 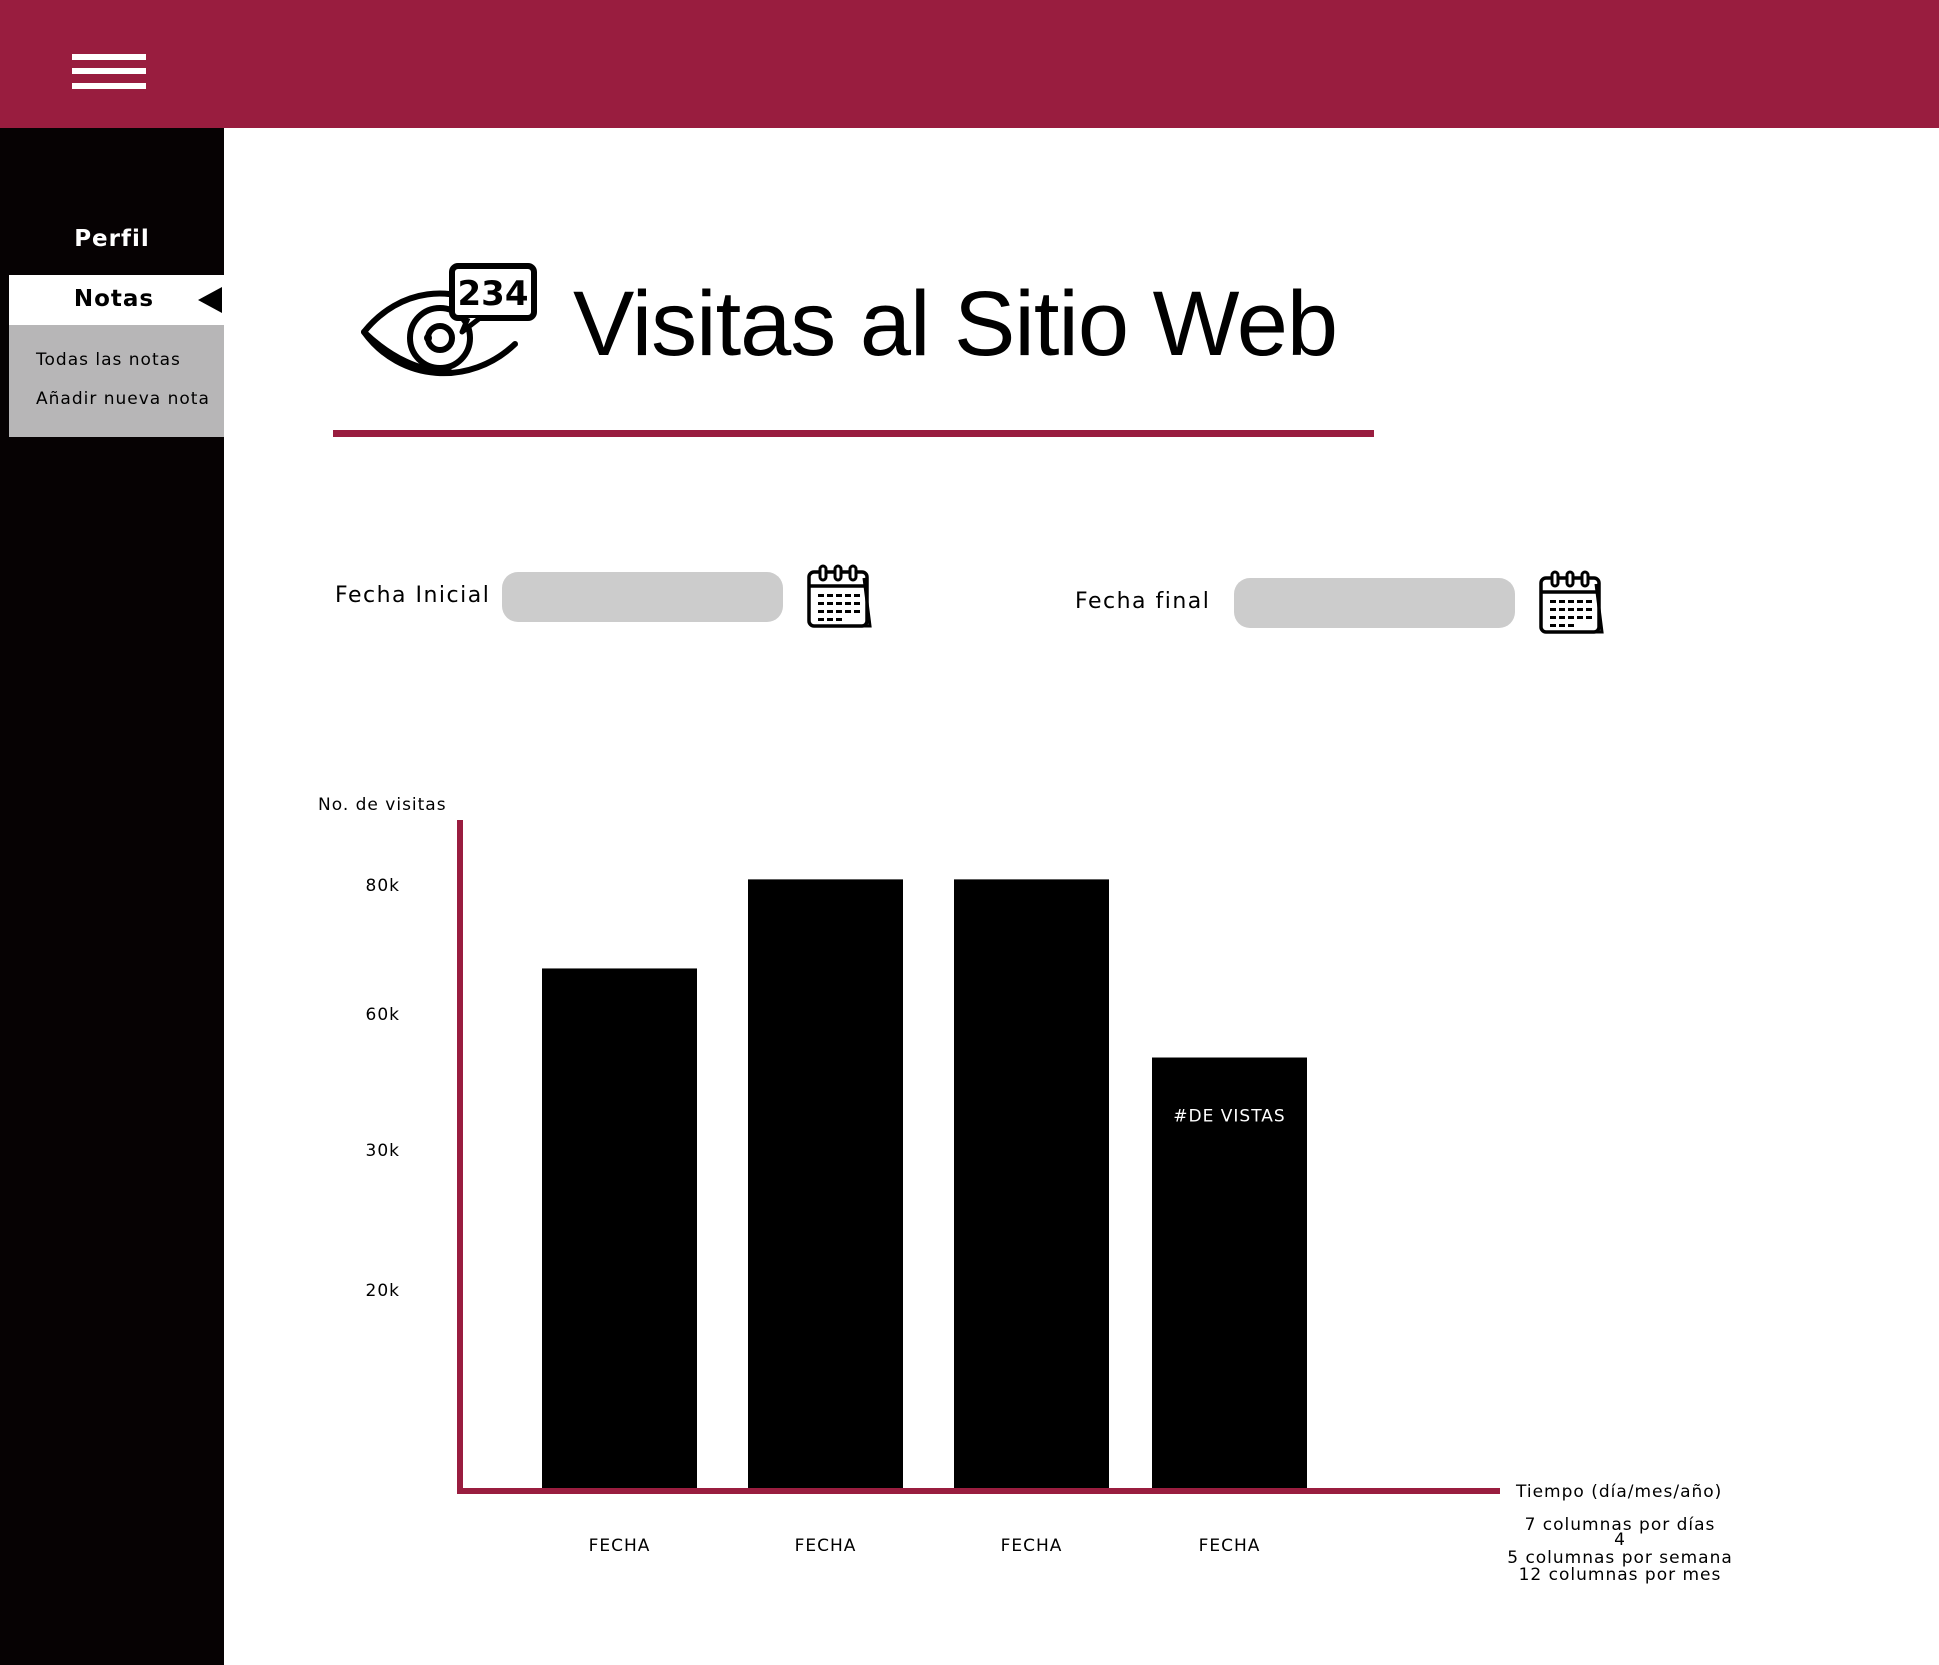 I want to click on sidebar-item-label: Notas, so click(x=114, y=299).